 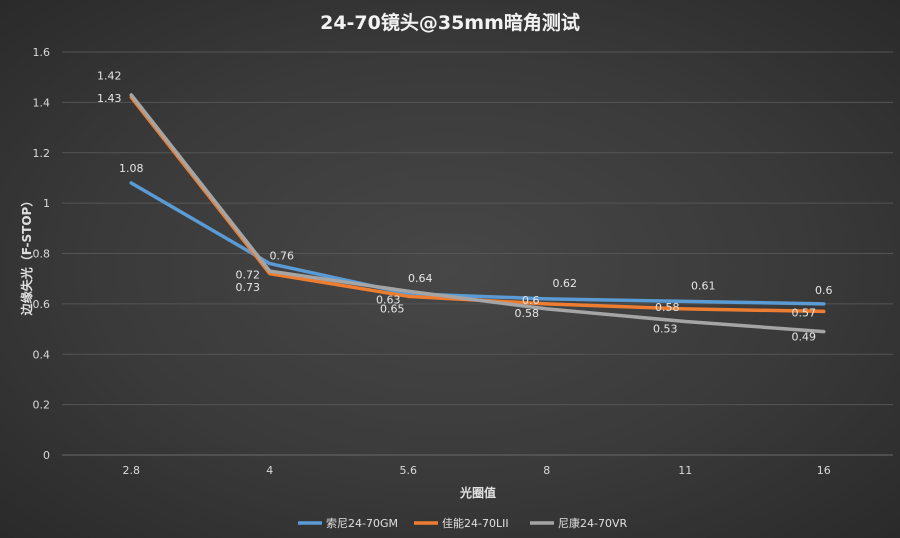 What do you see at coordinates (409, 470) in the screenshot?
I see `x-tick-label: 5.6` at bounding box center [409, 470].